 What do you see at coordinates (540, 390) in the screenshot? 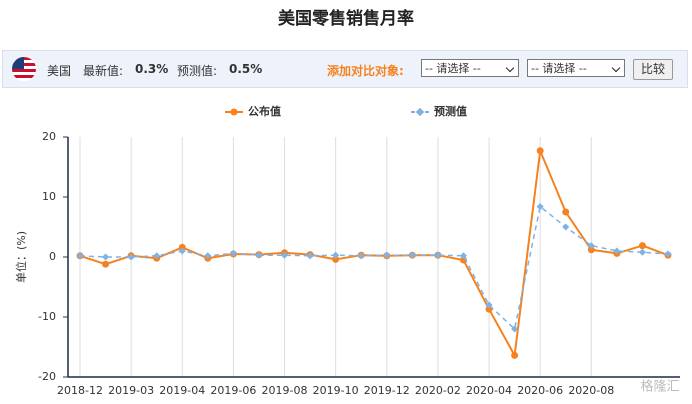
I see `x-tick-label: 2020-06` at bounding box center [540, 390].